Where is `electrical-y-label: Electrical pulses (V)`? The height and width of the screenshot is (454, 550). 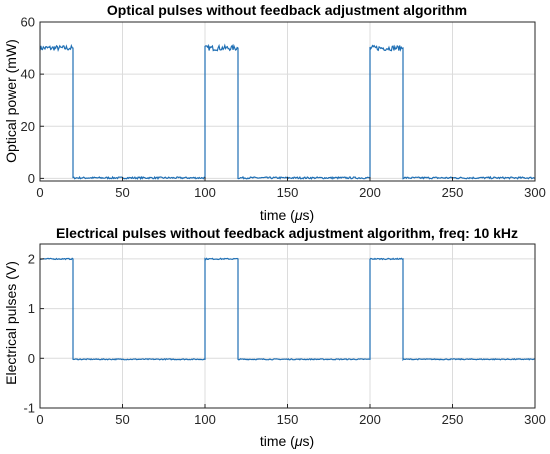
electrical-y-label: Electrical pulses (V) is located at coordinates (11, 323).